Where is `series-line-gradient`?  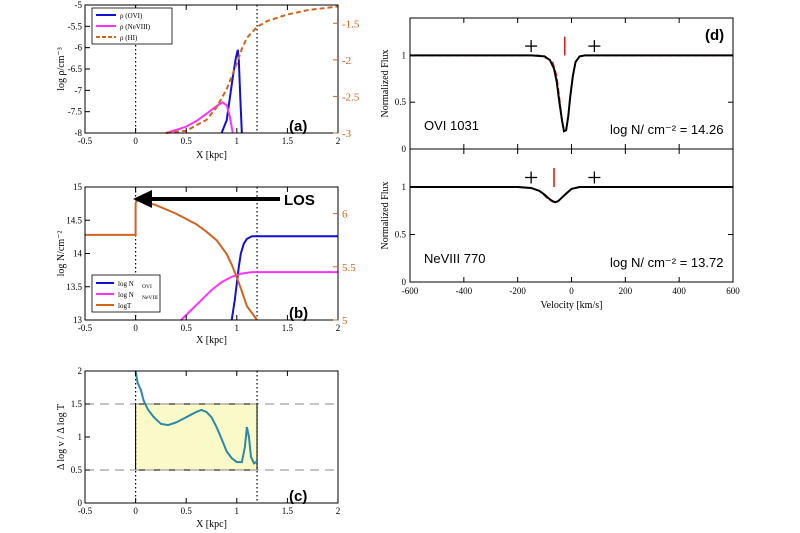 series-line-gradient is located at coordinates (196, 417).